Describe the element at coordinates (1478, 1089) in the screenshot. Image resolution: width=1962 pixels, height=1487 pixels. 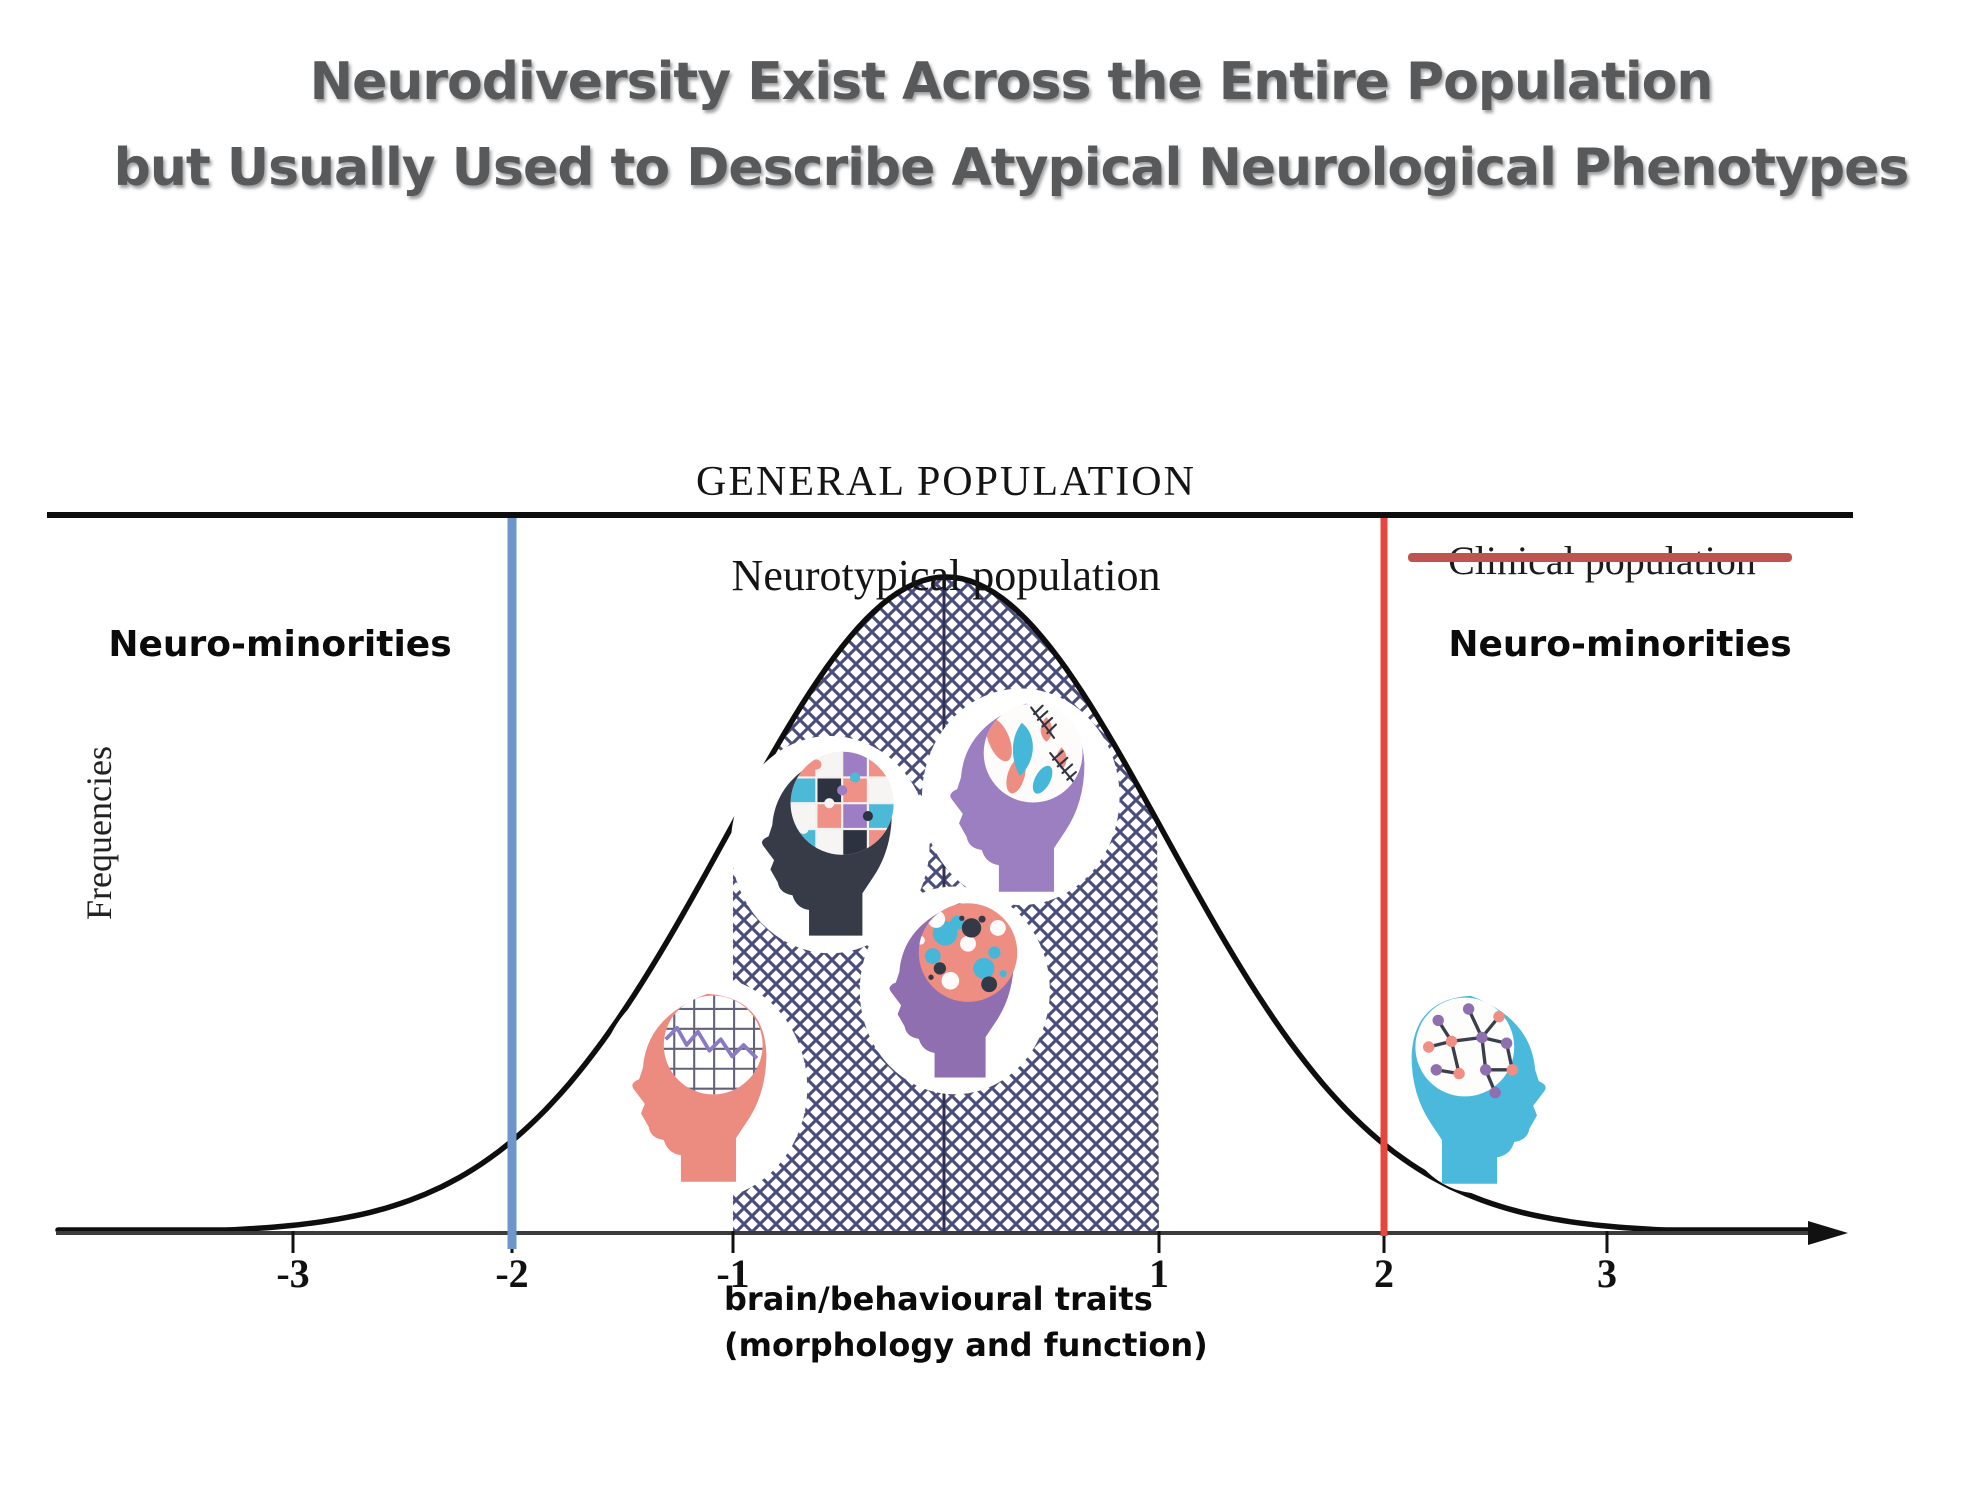
I see `network-brain-head-icon` at that location.